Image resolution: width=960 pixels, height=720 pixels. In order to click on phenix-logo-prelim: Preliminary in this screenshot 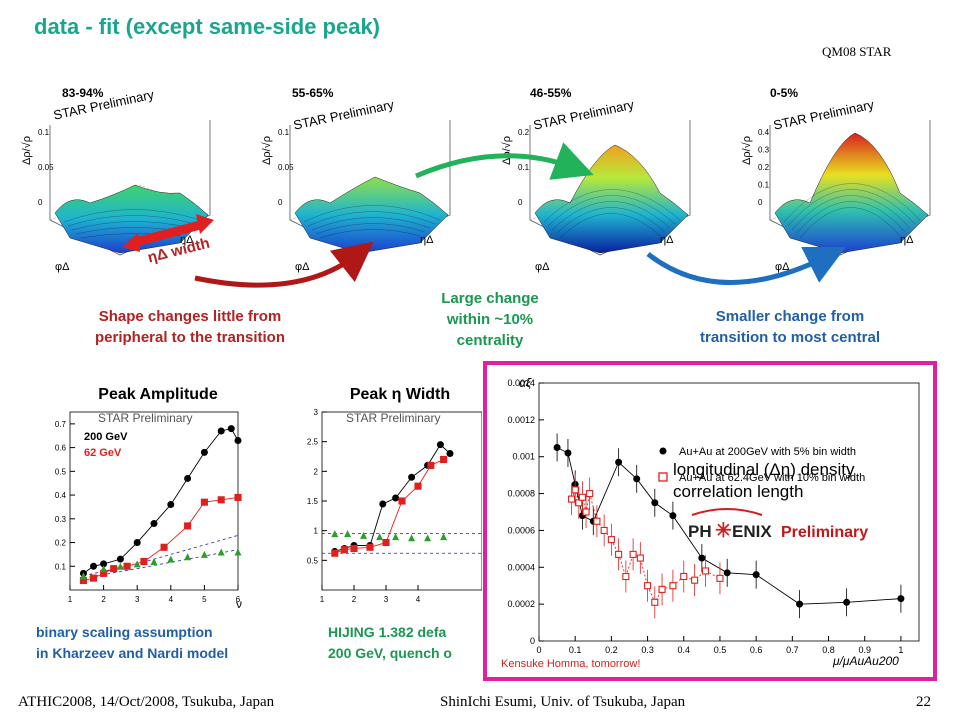, I will do `click(824, 532)`.